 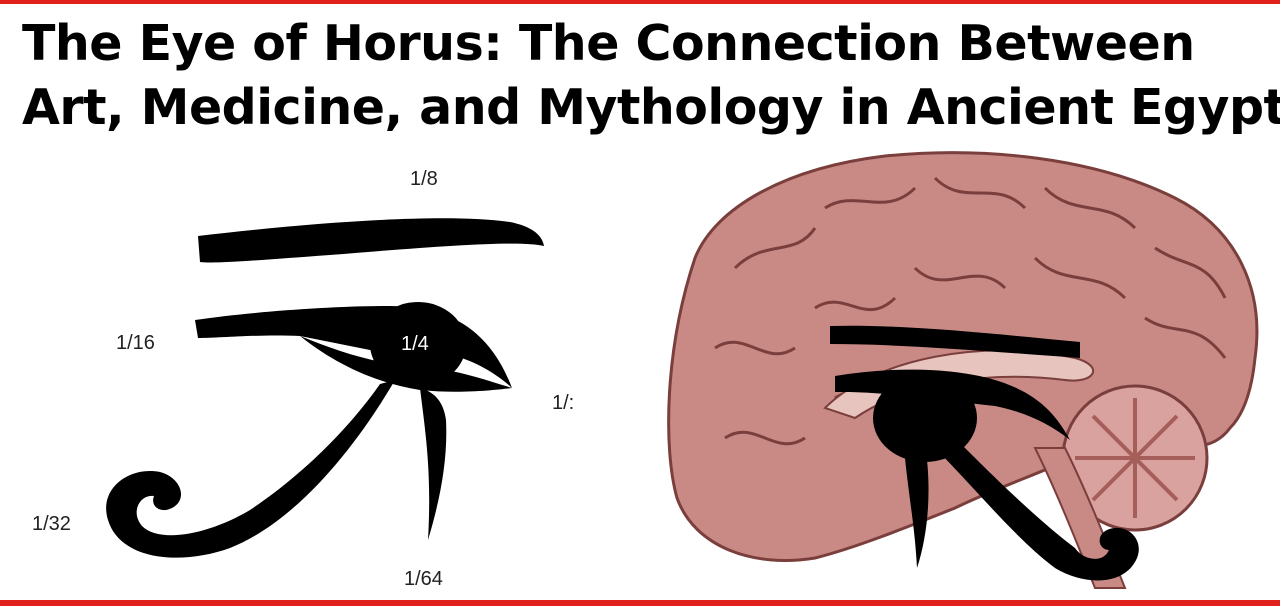 What do you see at coordinates (371, 240) in the screenshot?
I see `eyebrow-shape` at bounding box center [371, 240].